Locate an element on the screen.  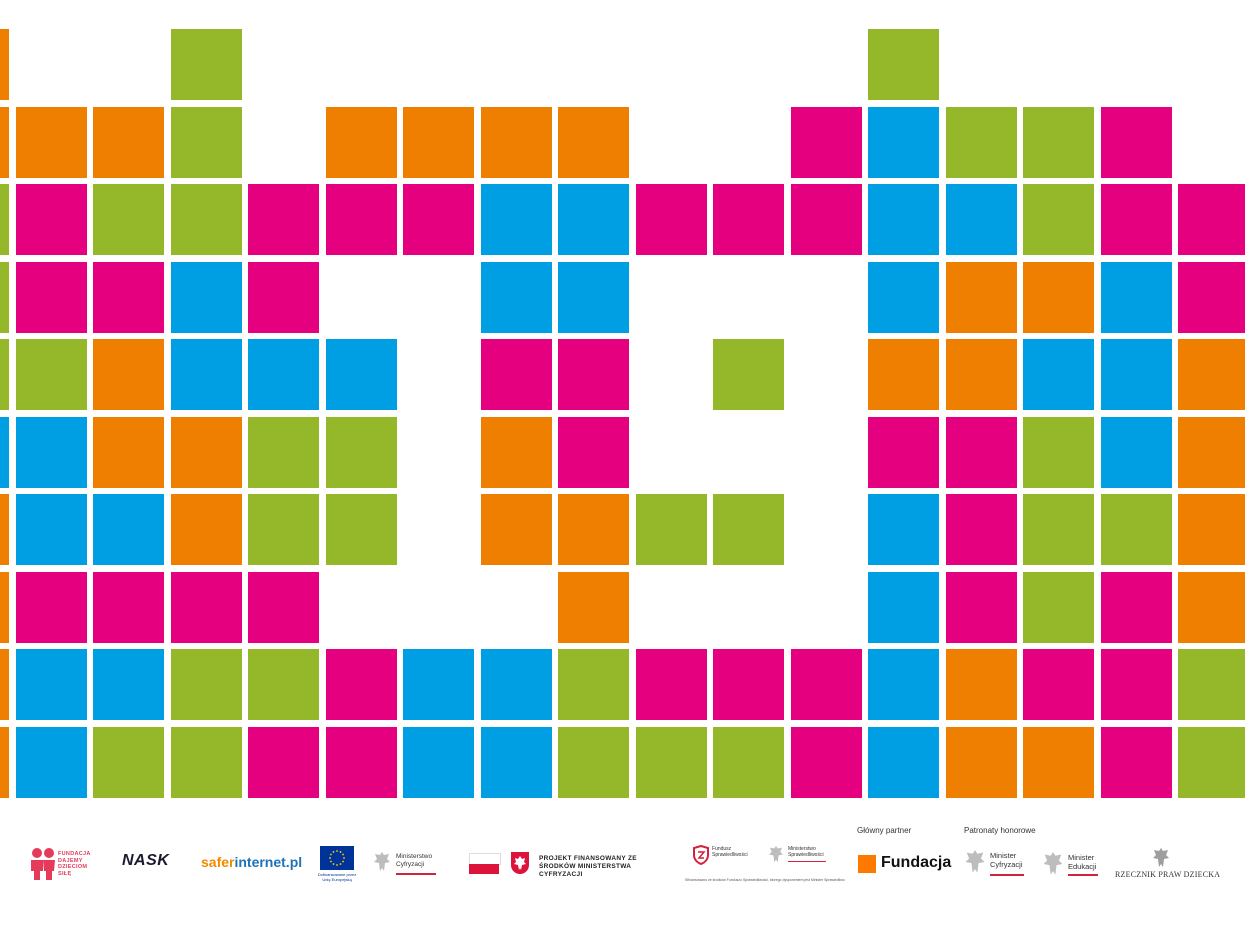
fdds-logo-text: FUNDACJA DAJEMY DZIECIOM SIŁĘ is located at coordinates (74, 864).